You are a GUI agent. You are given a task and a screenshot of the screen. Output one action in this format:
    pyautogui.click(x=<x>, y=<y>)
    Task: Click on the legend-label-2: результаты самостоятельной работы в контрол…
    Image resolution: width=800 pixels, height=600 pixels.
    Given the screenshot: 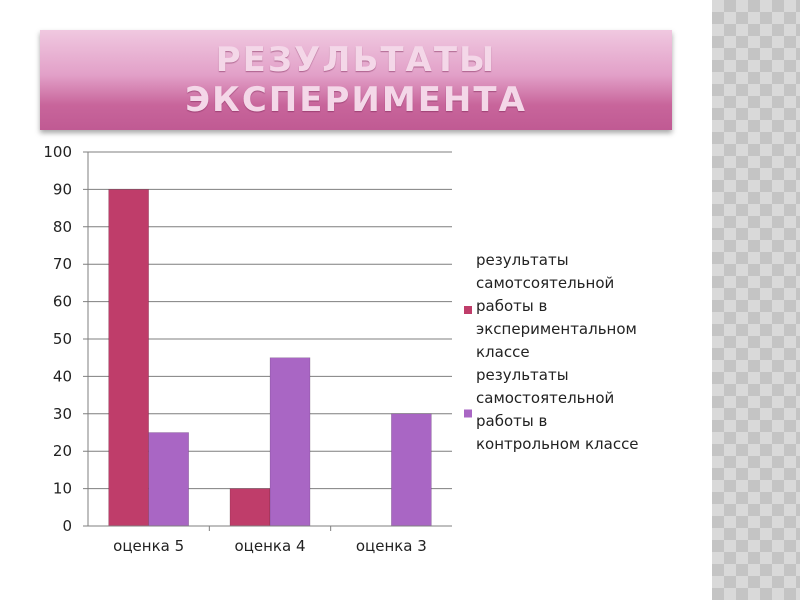 What is the action you would take?
    pyautogui.click(x=557, y=409)
    